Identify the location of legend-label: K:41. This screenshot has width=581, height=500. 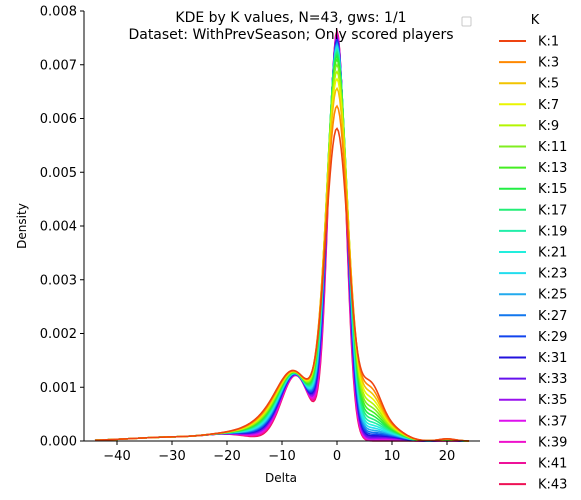
(552, 464).